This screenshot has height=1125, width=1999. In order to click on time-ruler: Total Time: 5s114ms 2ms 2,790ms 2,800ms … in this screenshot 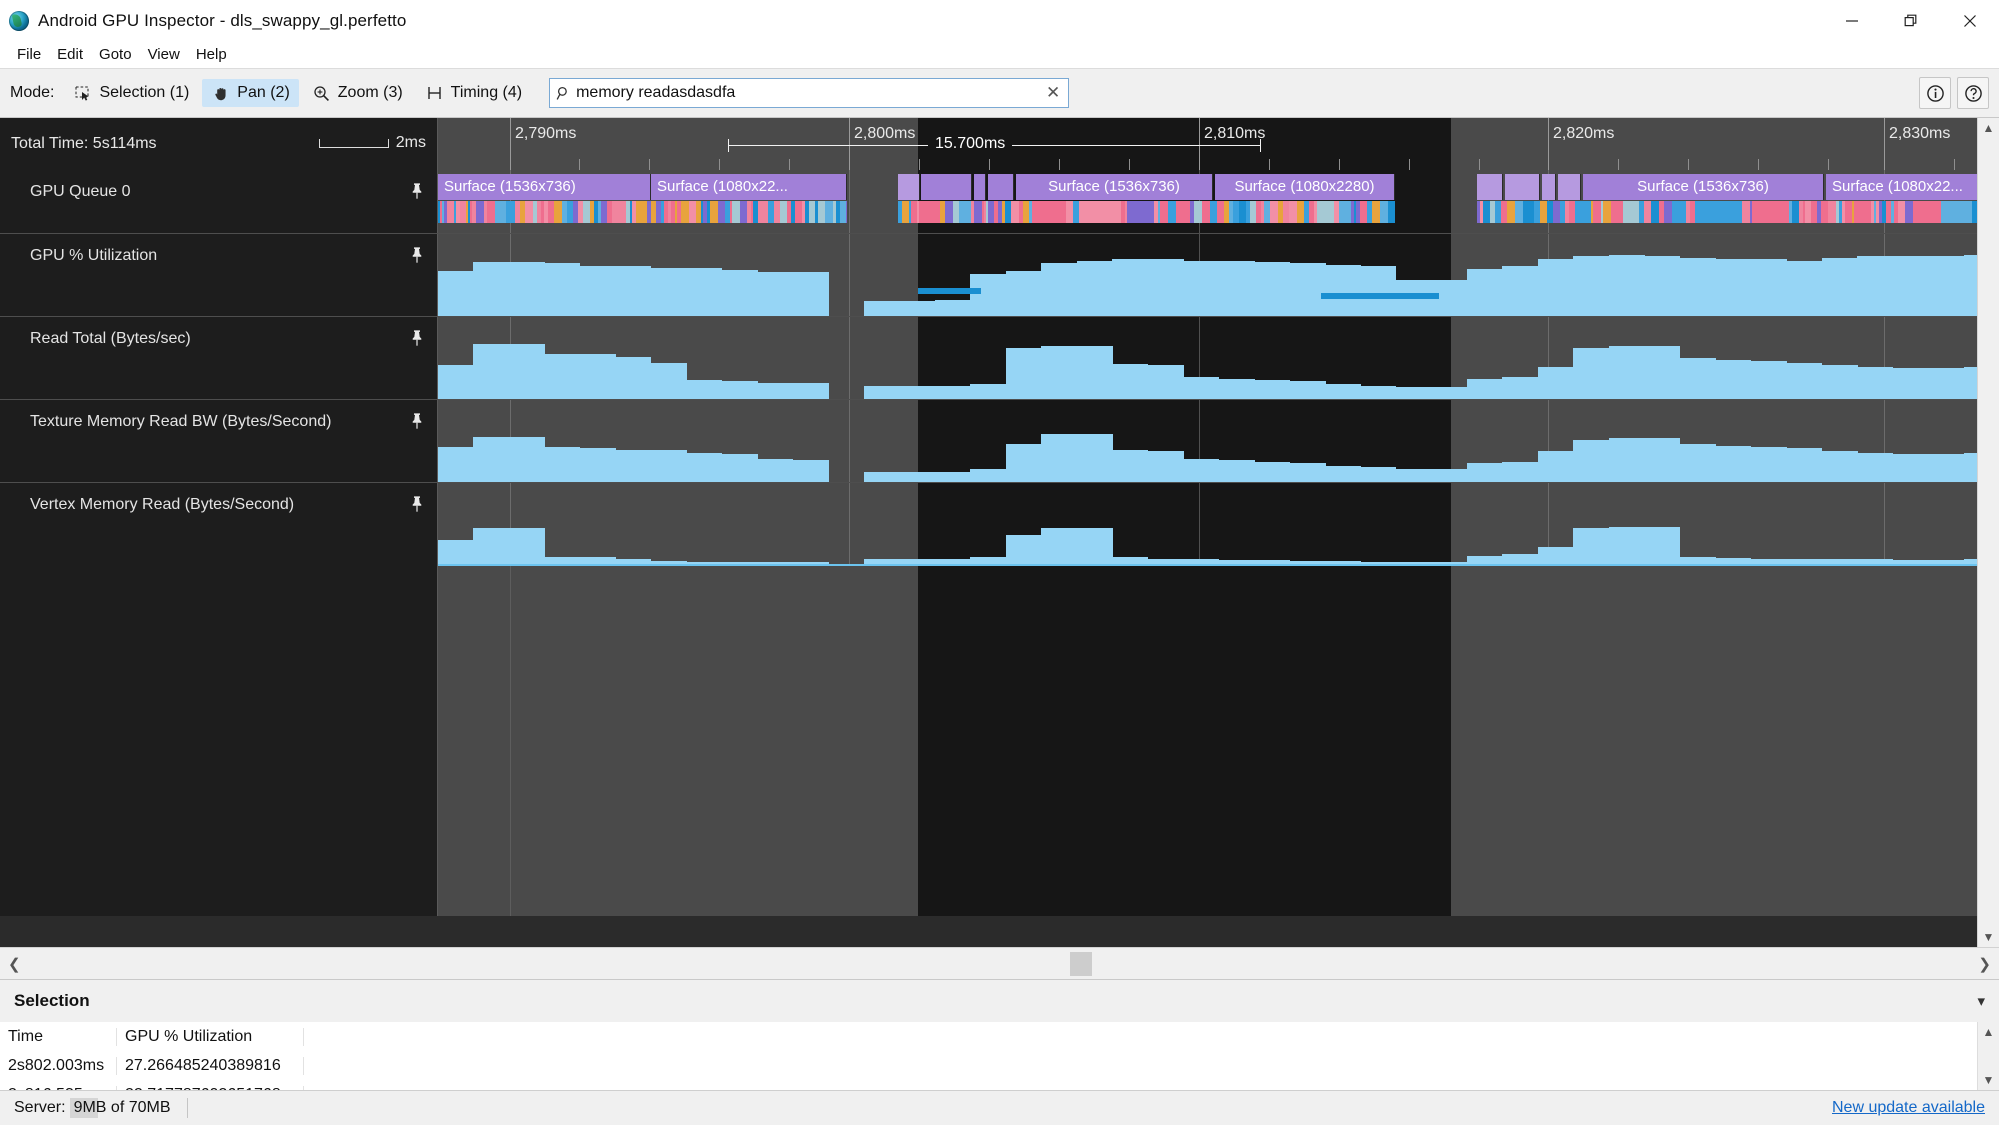, I will do `click(988, 144)`.